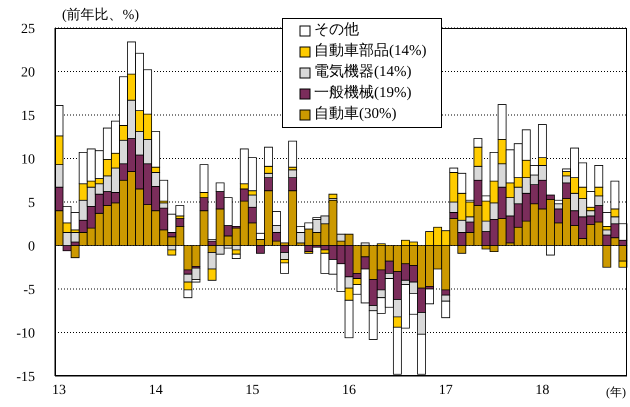 The height and width of the screenshot is (407, 630). What do you see at coordinates (616, 392) in the screenshot?
I see `x-axis-title: (年)` at bounding box center [616, 392].